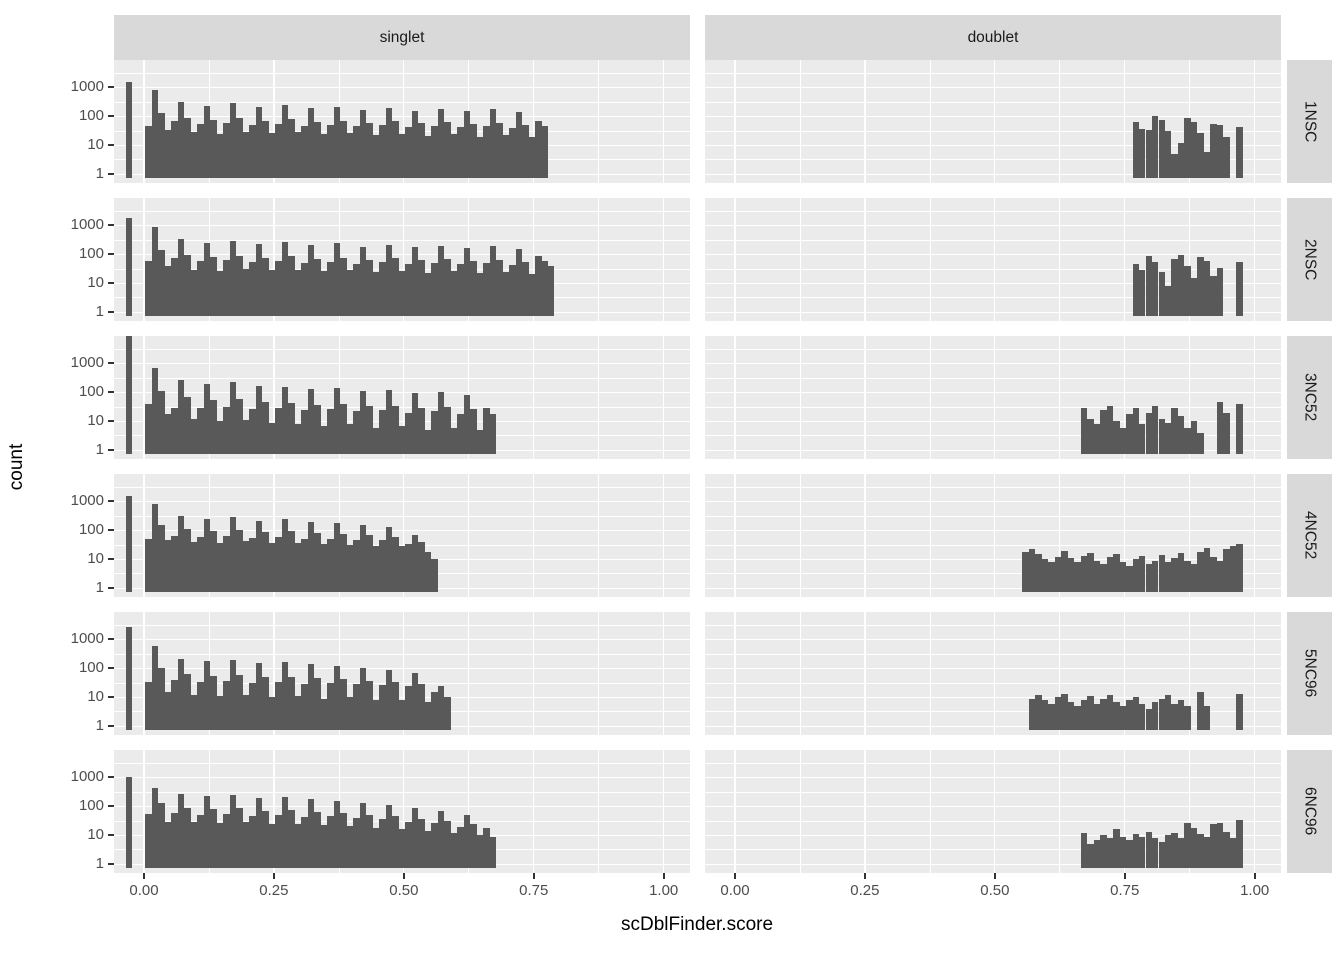 The image size is (1344, 960). I want to click on facet-strip-right: 4NC52, so click(1309, 535).